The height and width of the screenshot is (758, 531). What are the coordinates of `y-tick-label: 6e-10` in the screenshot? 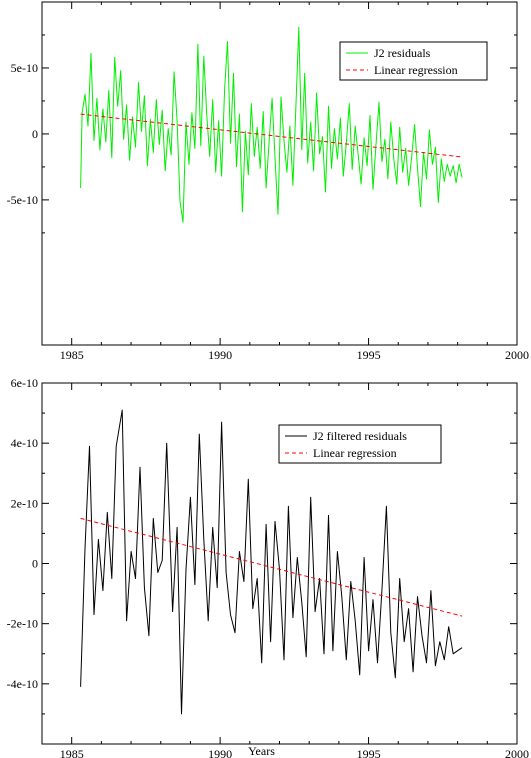 It's located at (24, 383).